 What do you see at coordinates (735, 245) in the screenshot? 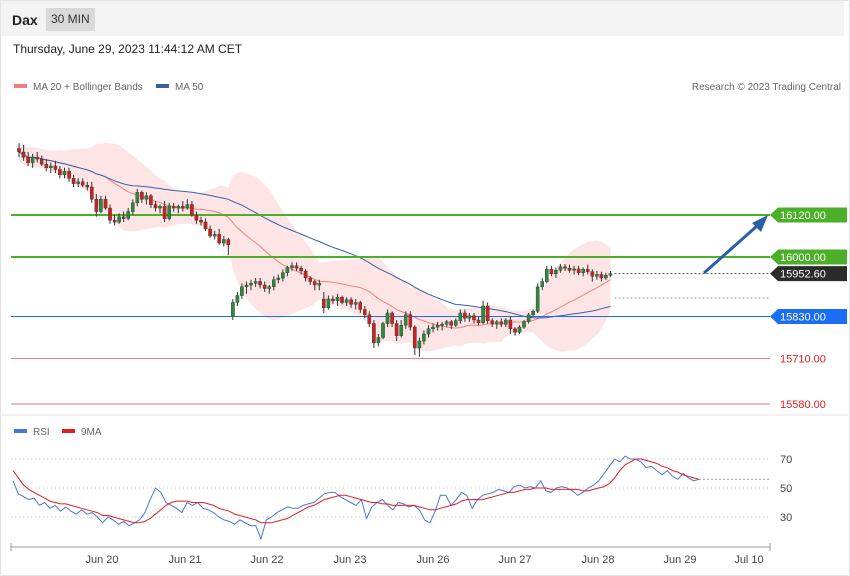
I see `forecast-arrow` at bounding box center [735, 245].